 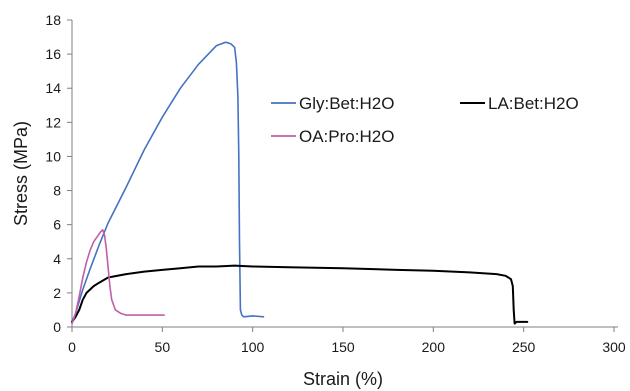 What do you see at coordinates (53, 156) in the screenshot?
I see `y-tick-label: 10` at bounding box center [53, 156].